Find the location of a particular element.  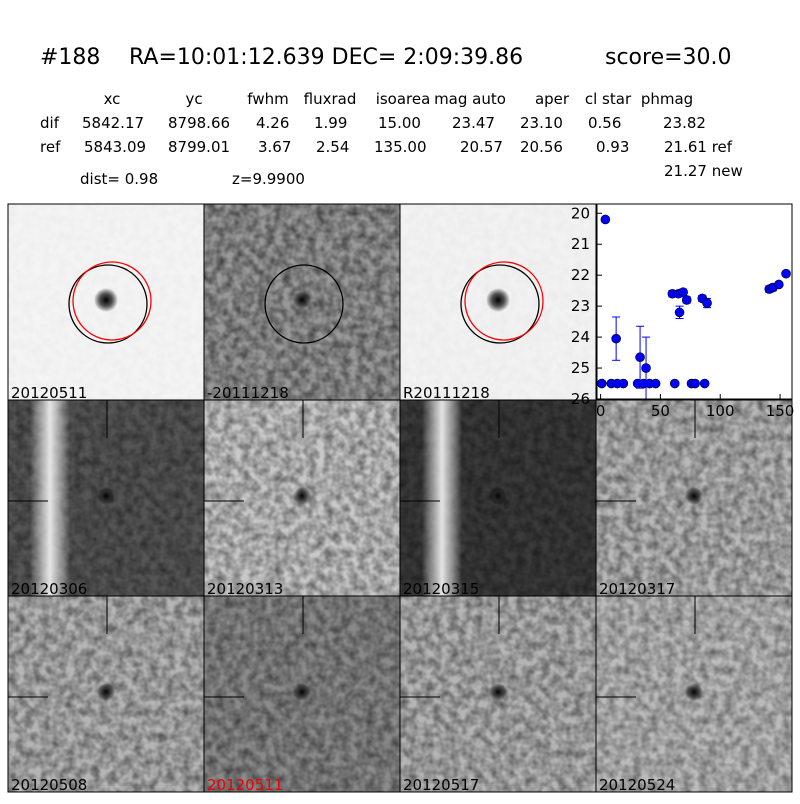

cell: 23.10 is located at coordinates (541, 123).